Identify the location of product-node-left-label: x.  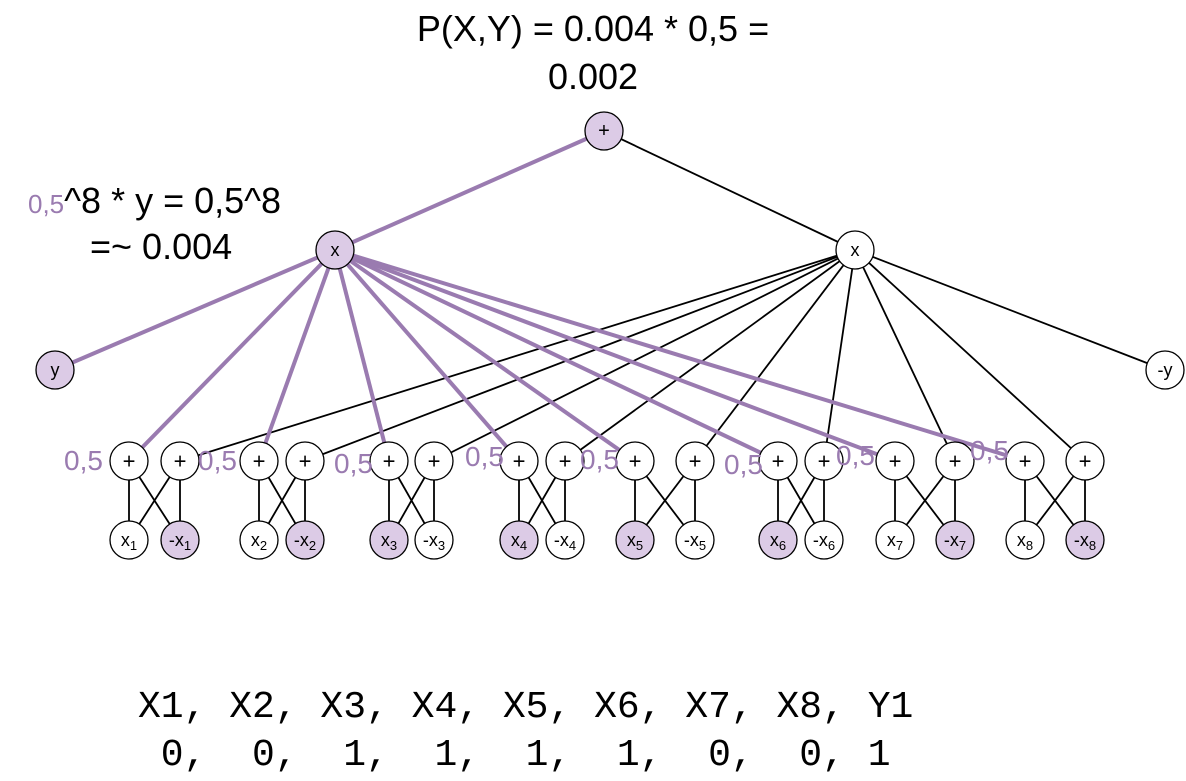
(335, 250).